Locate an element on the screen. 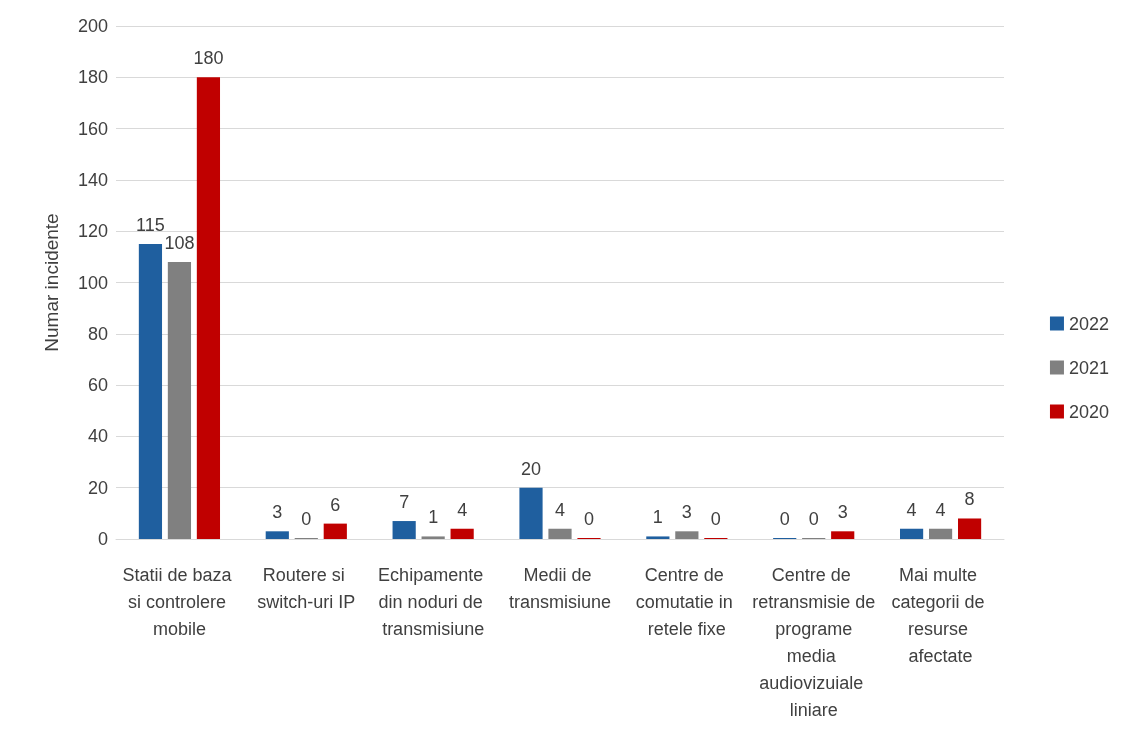  data-label: 7 is located at coordinates (404, 502).